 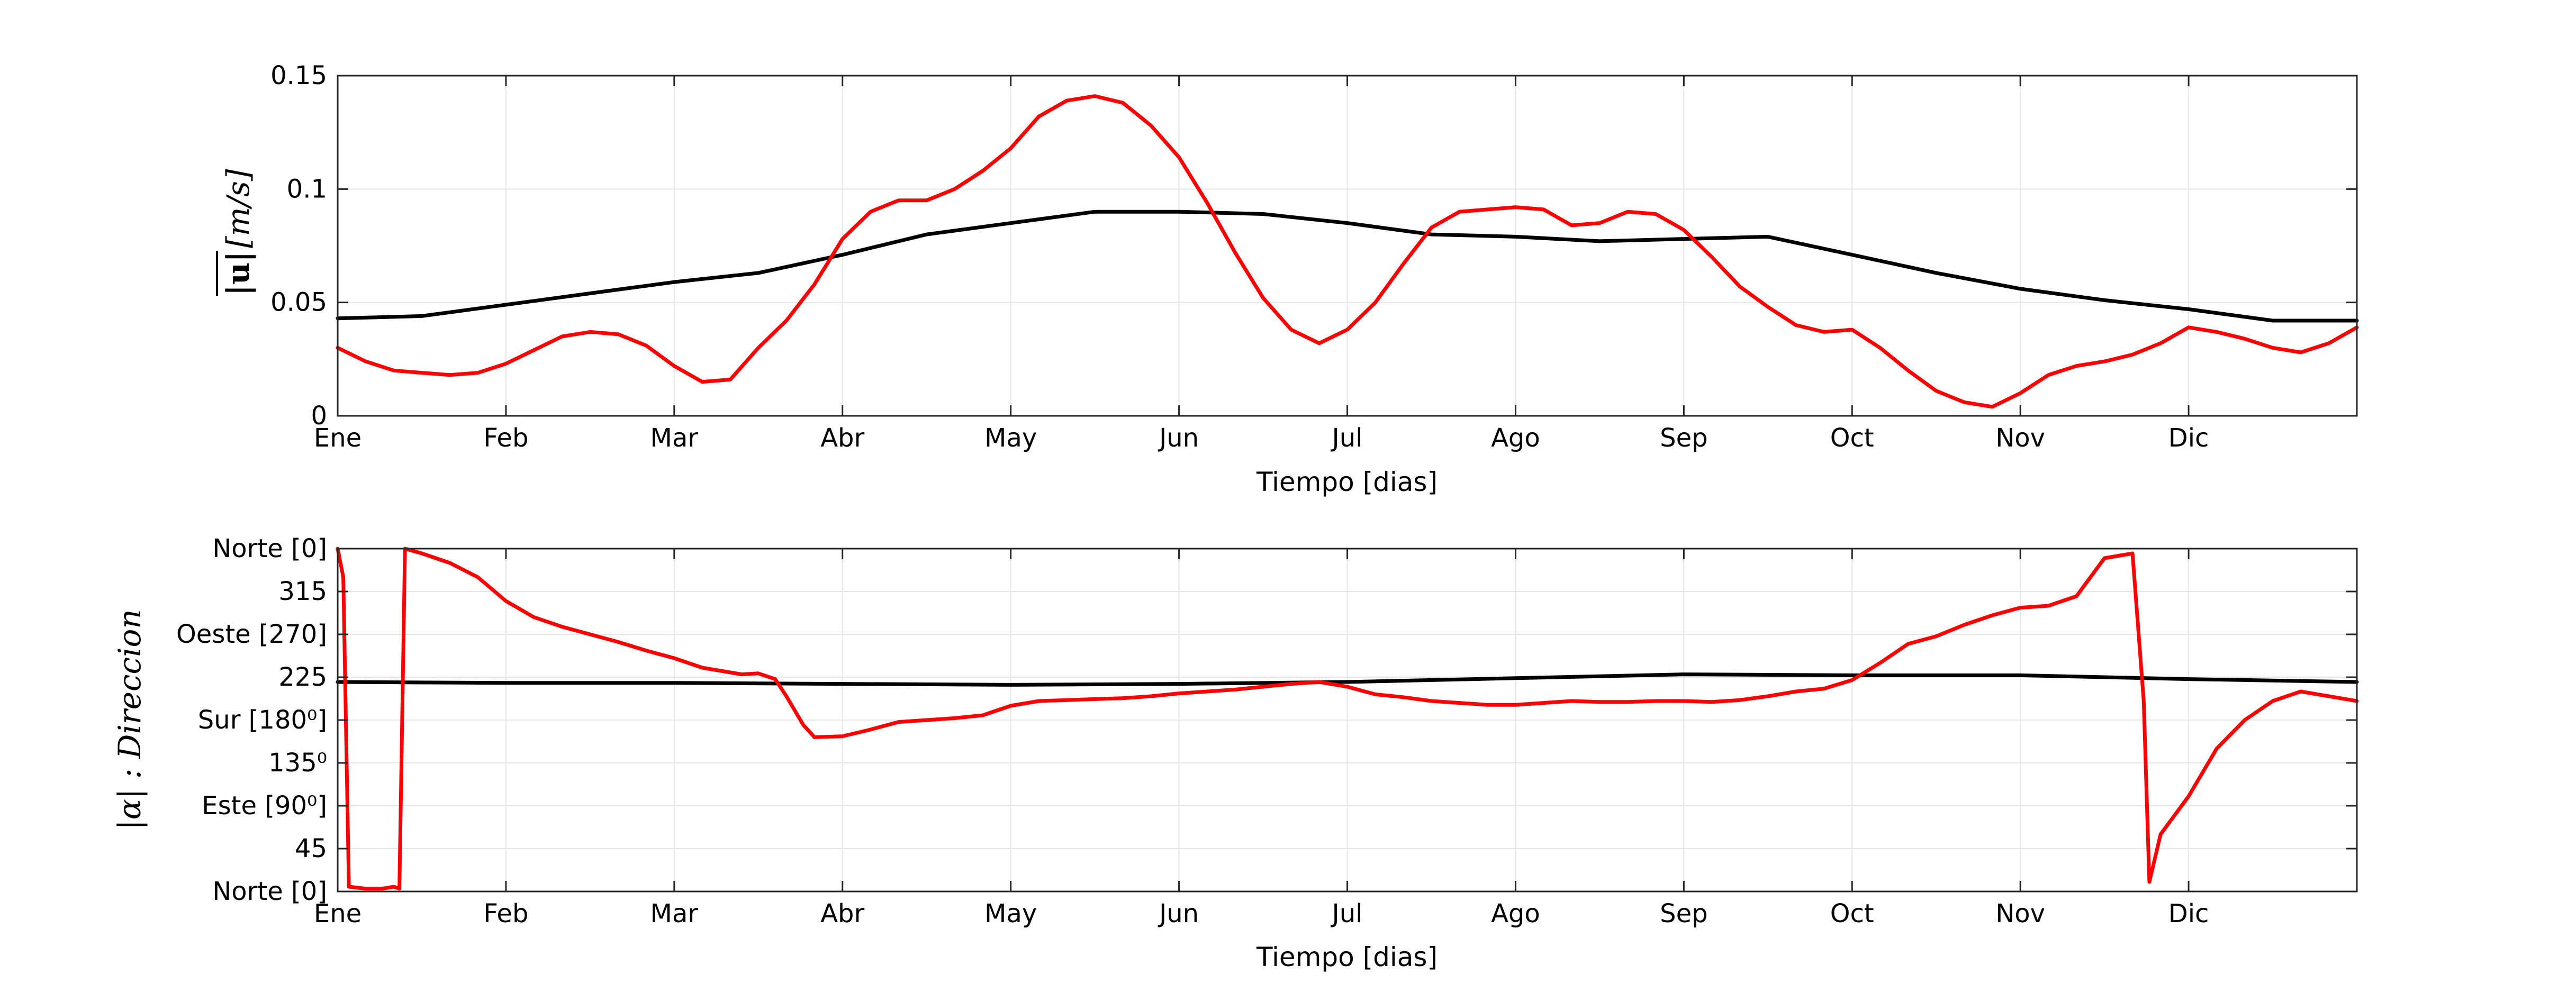 What do you see at coordinates (238, 273) in the screenshot?
I see `svg-text: |u|` at bounding box center [238, 273].